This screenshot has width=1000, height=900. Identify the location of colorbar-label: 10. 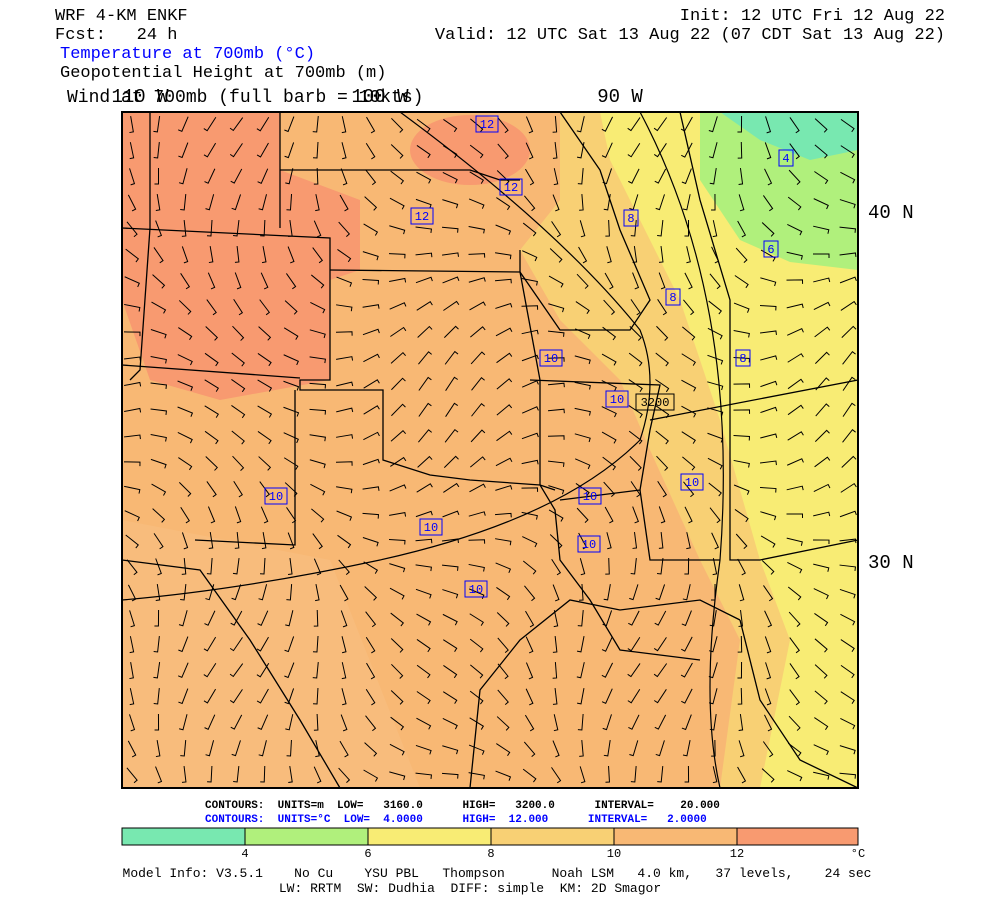
(614, 854).